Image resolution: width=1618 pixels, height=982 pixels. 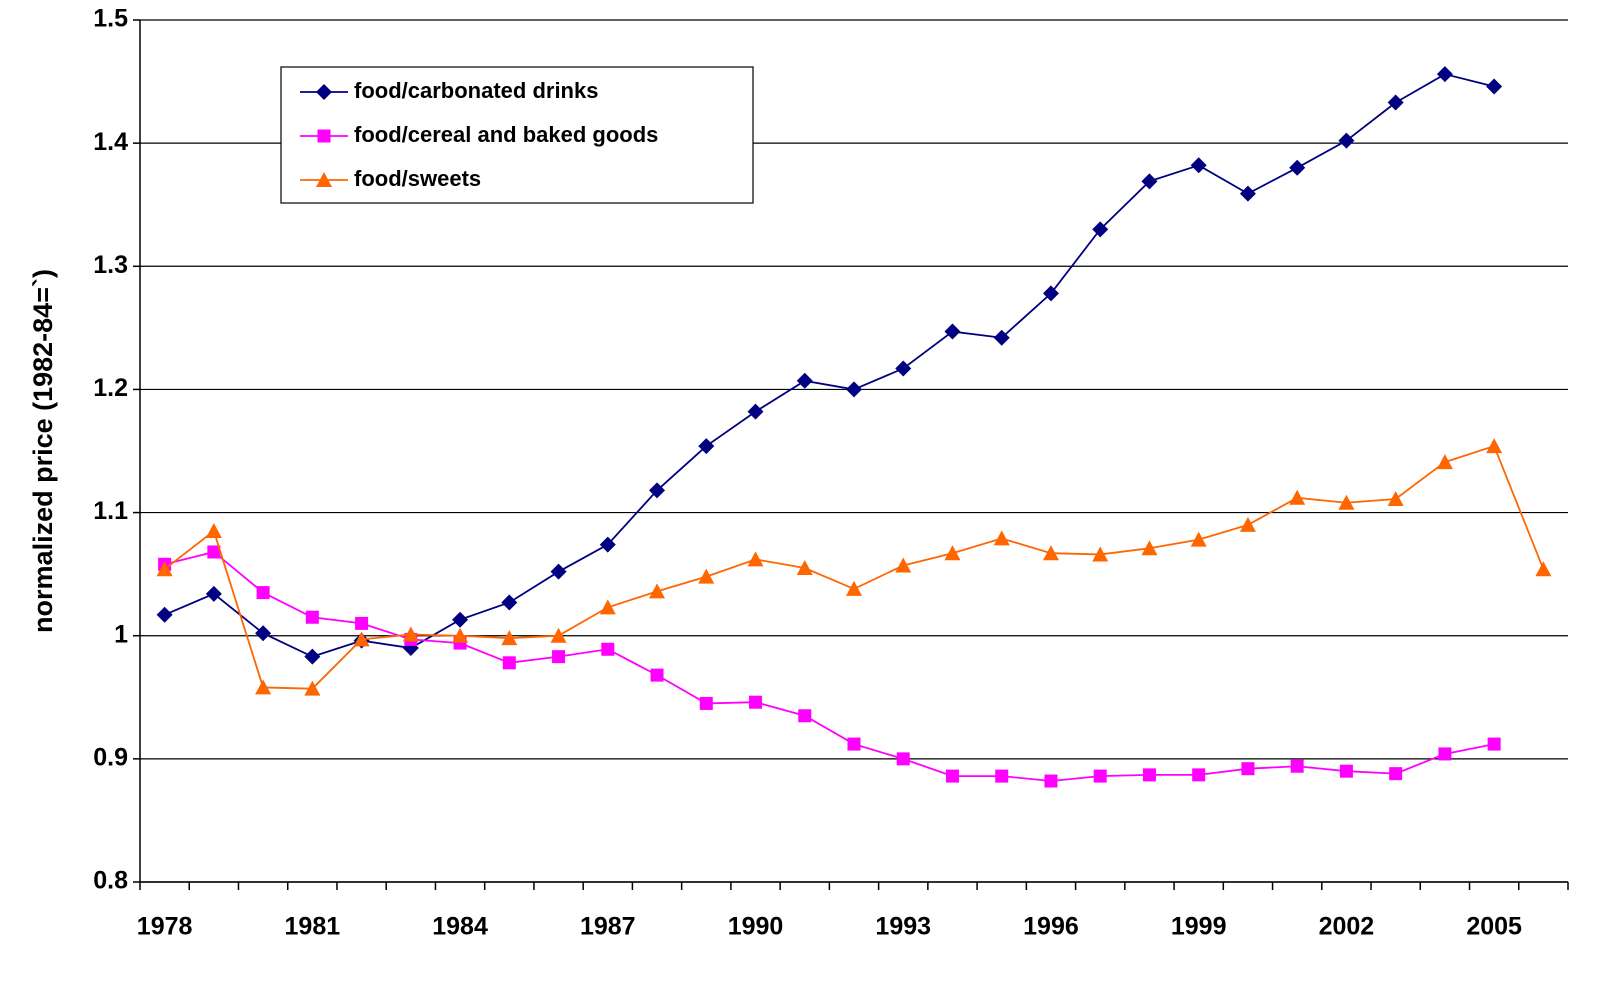 What do you see at coordinates (1199, 927) in the screenshot?
I see `x-tick-label: 1999` at bounding box center [1199, 927].